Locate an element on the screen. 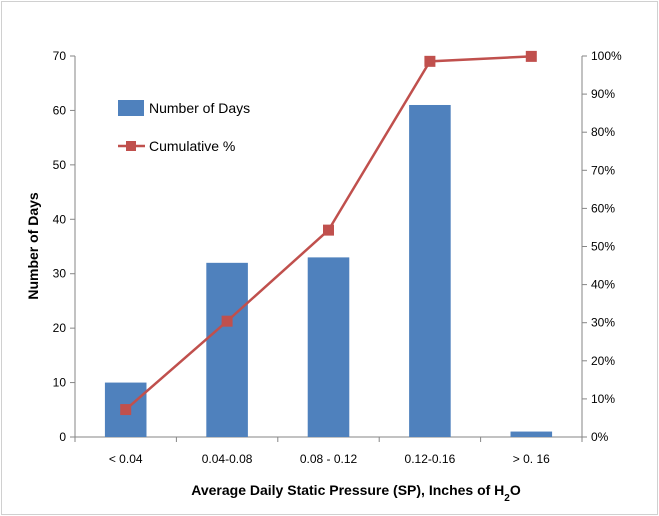 Image resolution: width=659 pixels, height=516 pixels. left-axis-tick-label: 40 is located at coordinates (60, 219).